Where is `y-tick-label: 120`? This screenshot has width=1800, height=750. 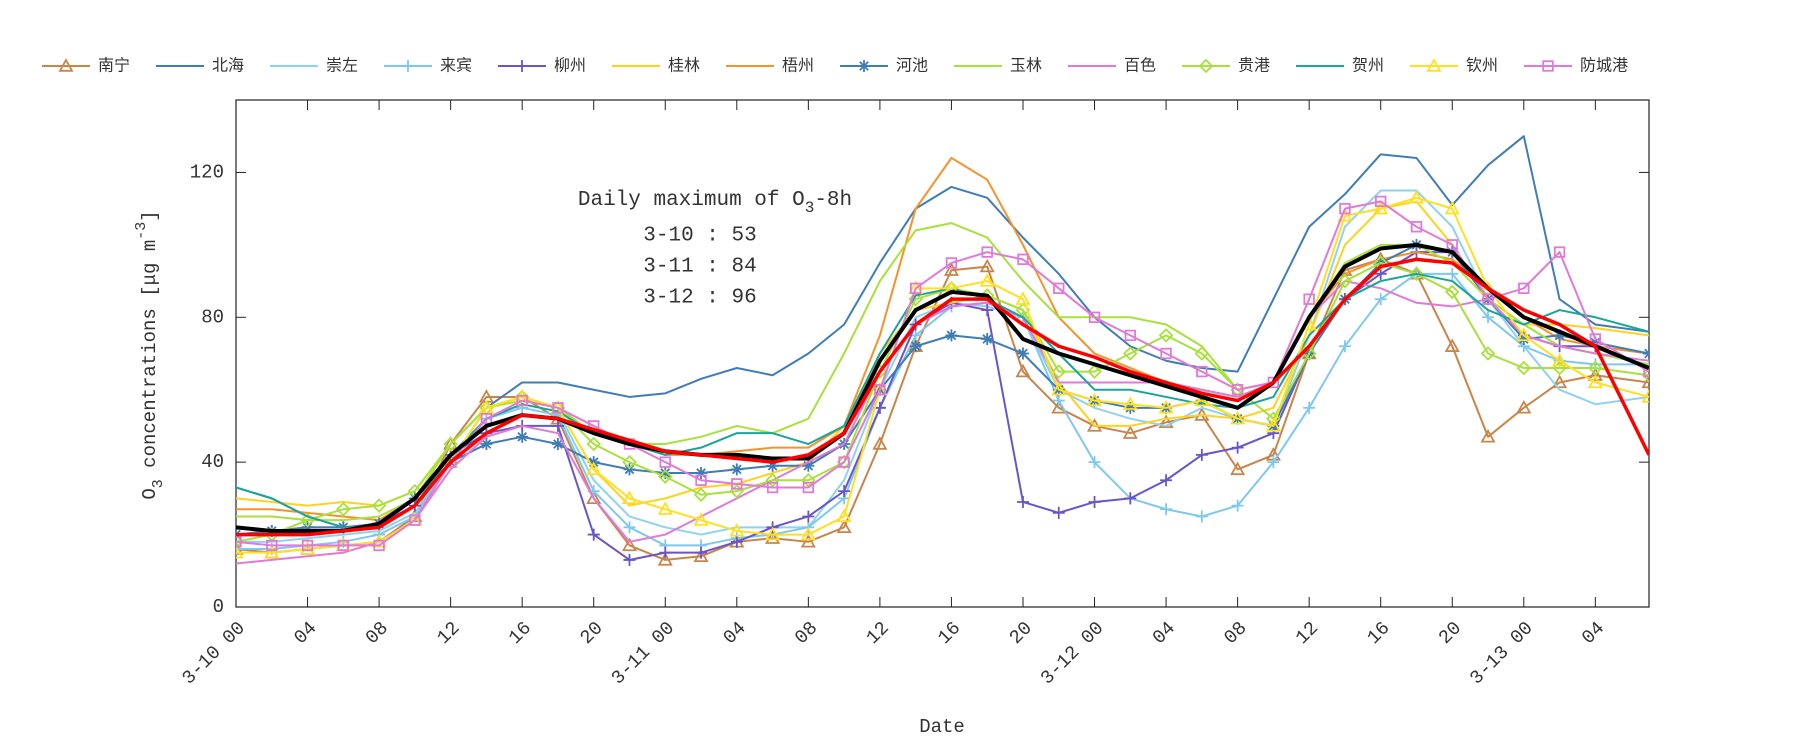
y-tick-label: 120 is located at coordinates (207, 172).